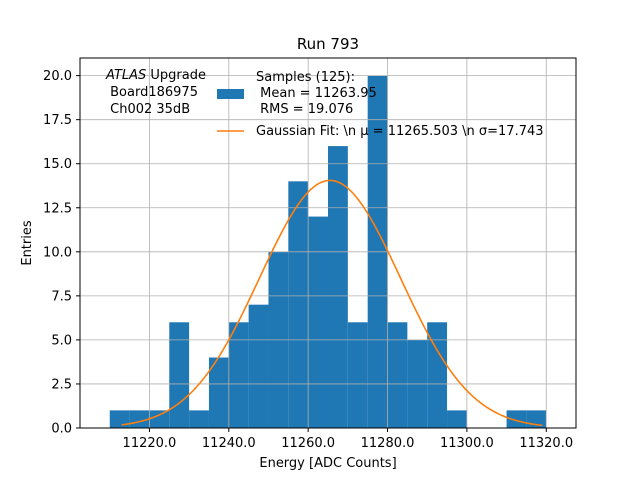 Image resolution: width=640 pixels, height=480 pixels. Describe the element at coordinates (308, 443) in the screenshot. I see `x-tick-label: 11260.0` at that location.